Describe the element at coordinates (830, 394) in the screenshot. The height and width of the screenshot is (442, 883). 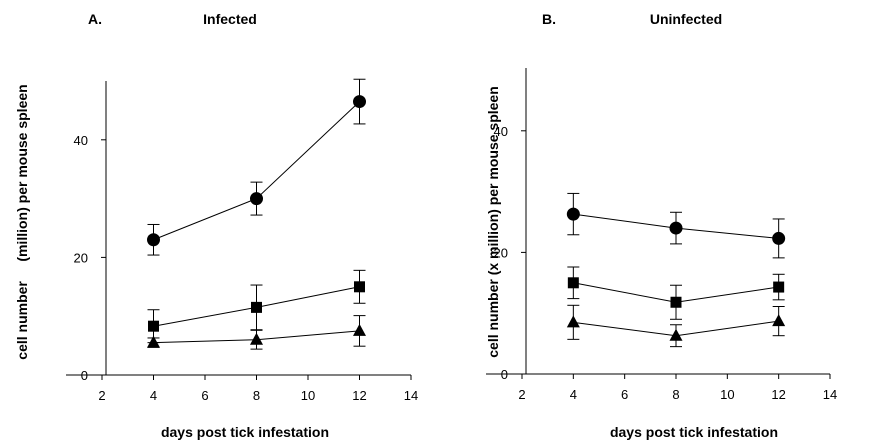
I see `panel-b-x-tick-label: 14` at that location.